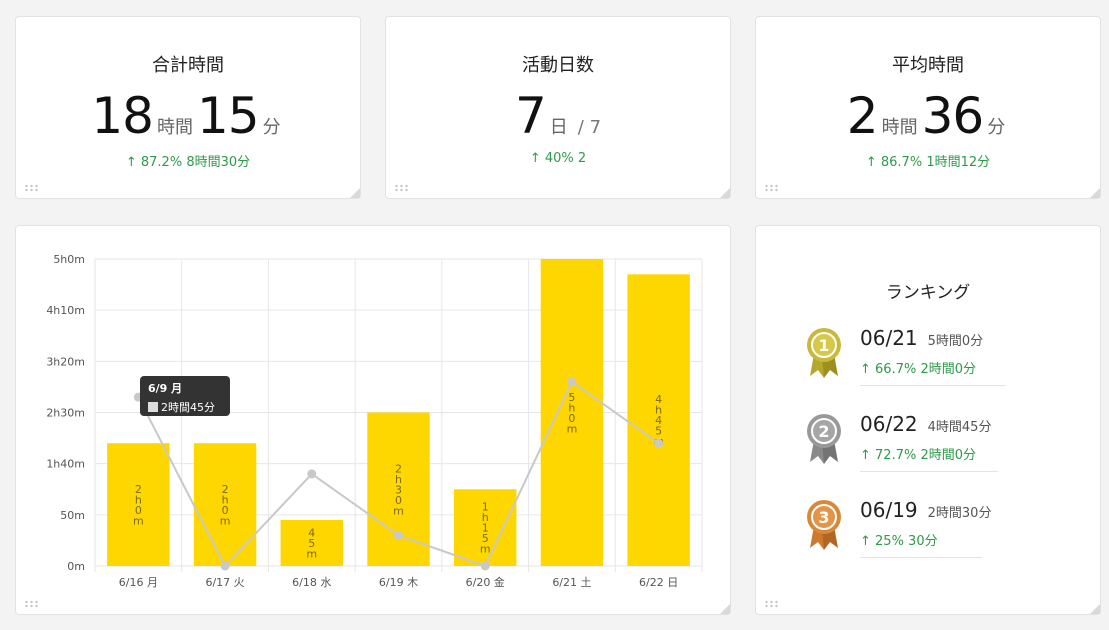  Describe the element at coordinates (311, 582) in the screenshot. I see `x-tick-label: 6/18 水` at that location.